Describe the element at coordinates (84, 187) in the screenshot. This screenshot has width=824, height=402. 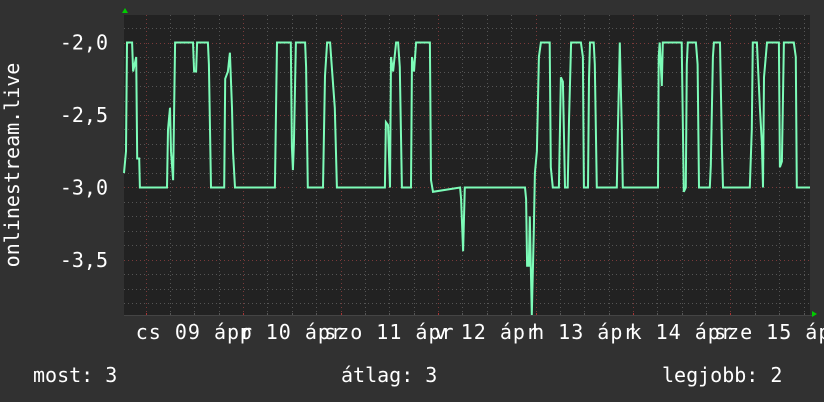
I see `y-tick-label: -3,0` at that location.